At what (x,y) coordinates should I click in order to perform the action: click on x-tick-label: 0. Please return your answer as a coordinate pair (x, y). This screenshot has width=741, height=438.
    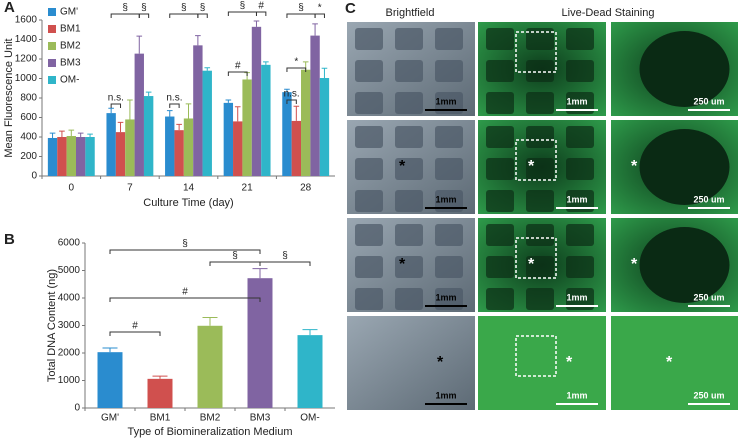
    Looking at the image, I should click on (72, 188).